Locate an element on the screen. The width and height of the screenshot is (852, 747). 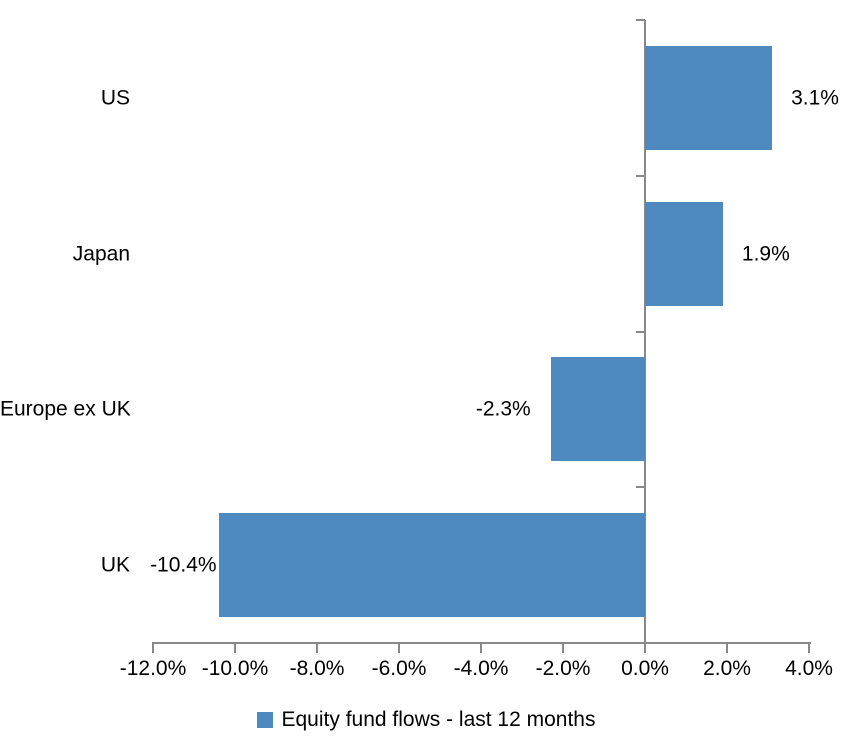
legend: Equity fund flows - last 12 months is located at coordinates (426, 720).